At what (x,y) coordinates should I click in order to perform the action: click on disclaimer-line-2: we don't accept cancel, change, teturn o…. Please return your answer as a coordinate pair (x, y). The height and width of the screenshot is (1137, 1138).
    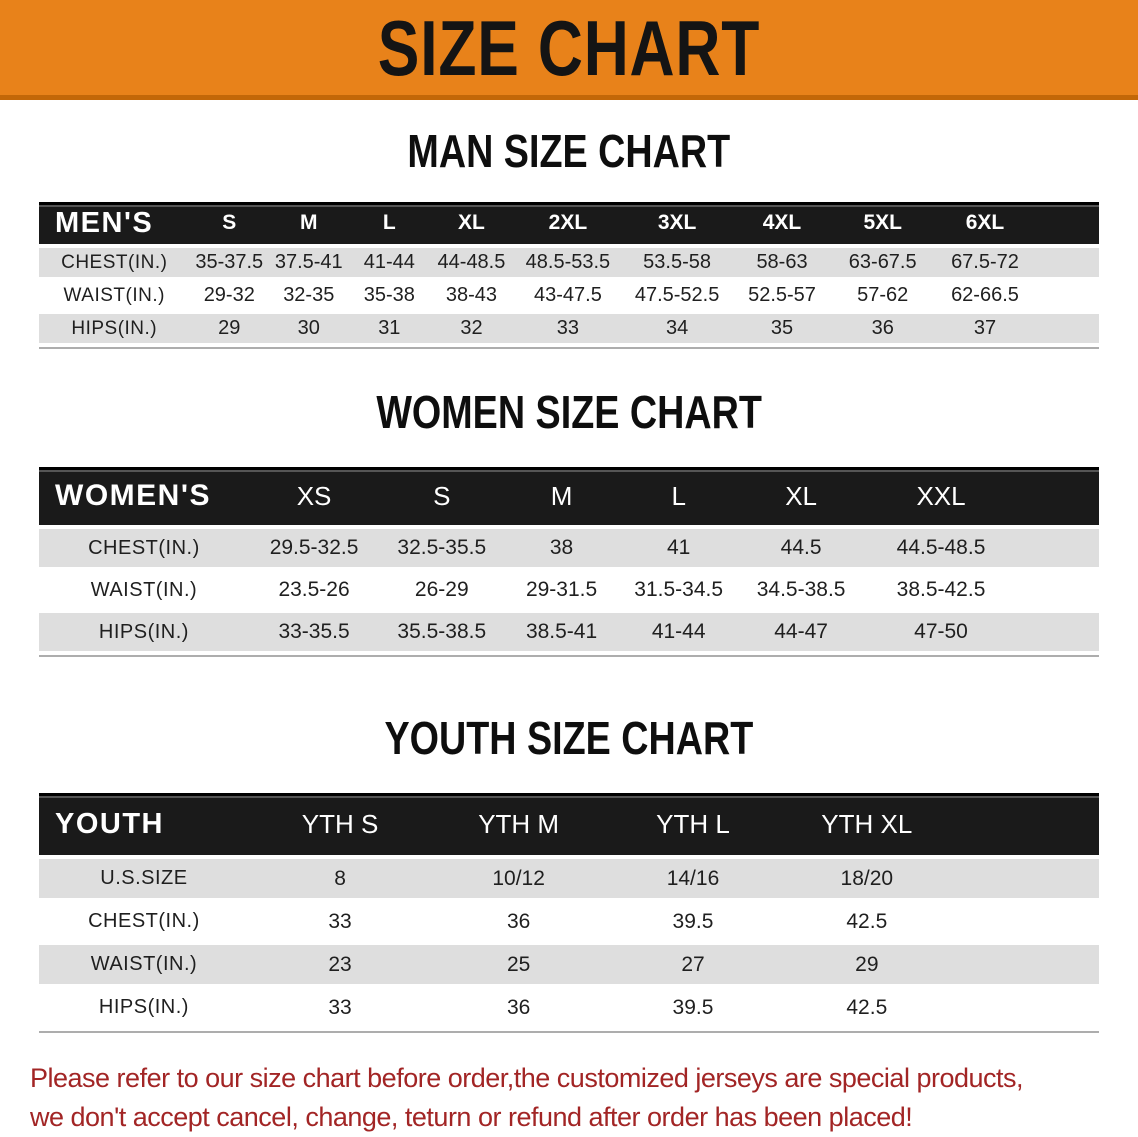
    Looking at the image, I should click on (471, 1117).